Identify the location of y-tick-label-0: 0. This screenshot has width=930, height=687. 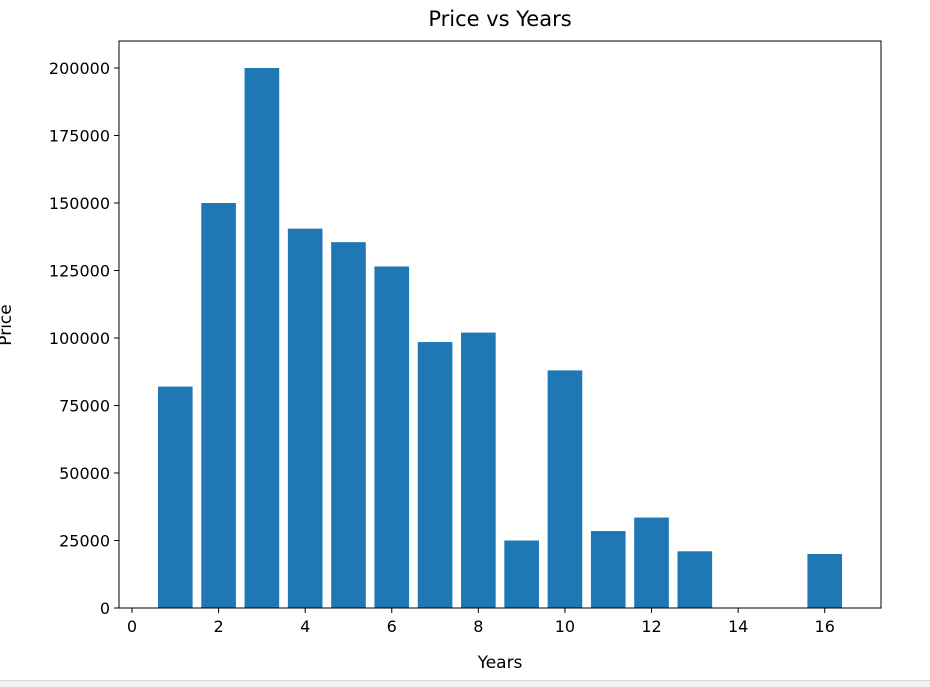
(105, 608).